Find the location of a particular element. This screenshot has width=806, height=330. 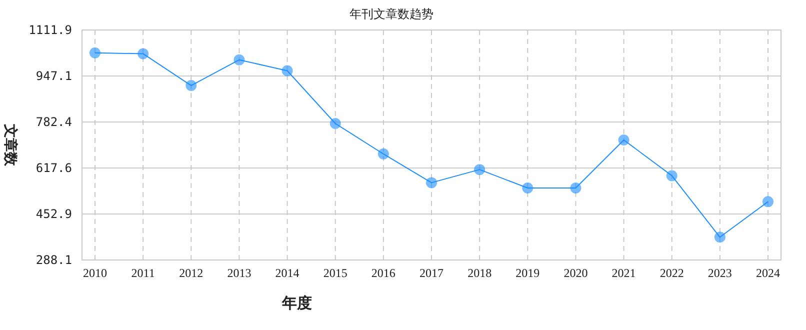

chart-title: 年刊文章数趋势 is located at coordinates (392, 14).